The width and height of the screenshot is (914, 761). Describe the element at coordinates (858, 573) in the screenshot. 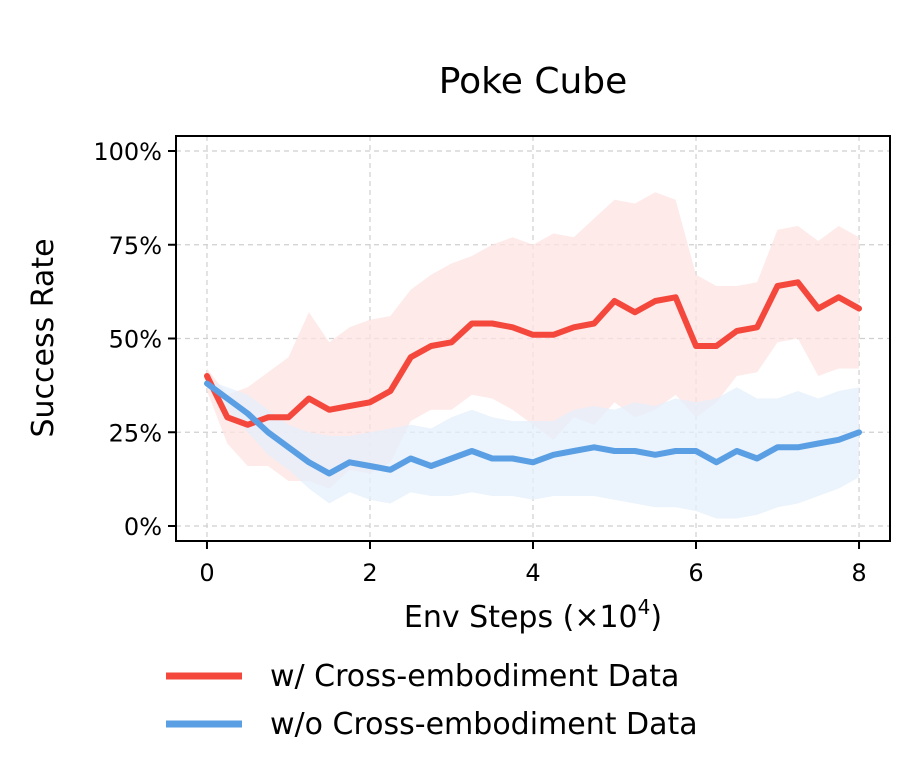

I see `x-tick-label: 8` at that location.